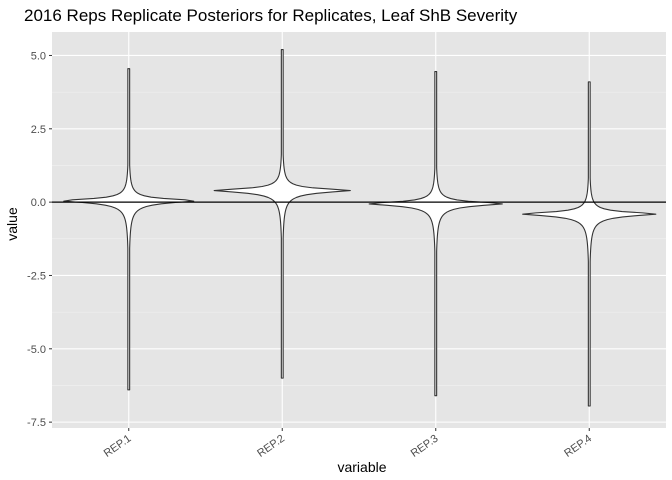 The height and width of the screenshot is (480, 672). Describe the element at coordinates (38, 203) in the screenshot. I see `y-tick-label: 0.0` at that location.